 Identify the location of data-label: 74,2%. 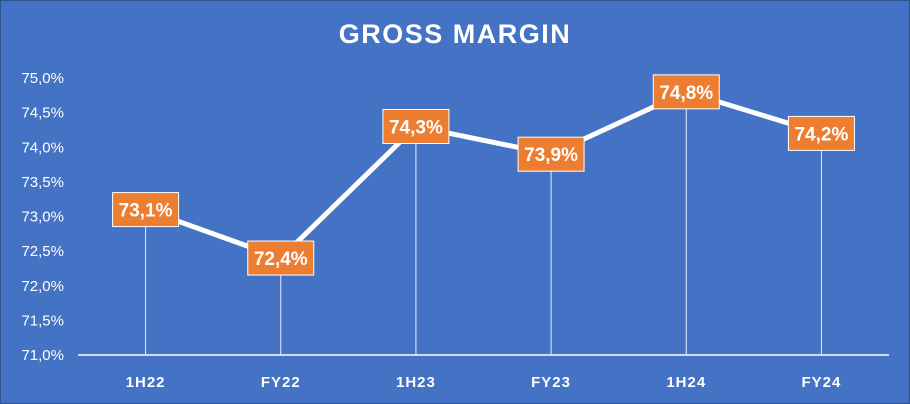
(821, 134).